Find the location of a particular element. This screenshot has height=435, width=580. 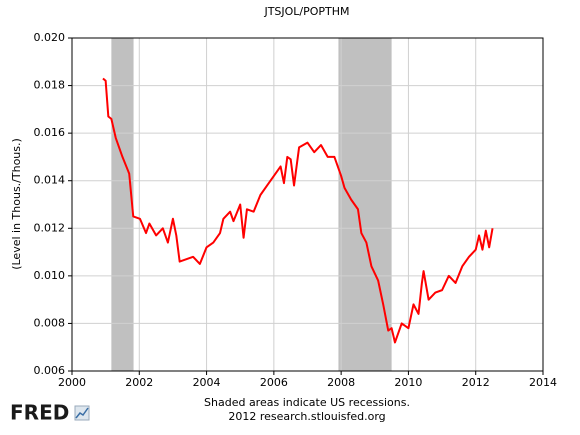

y-tick-label: 0.018 is located at coordinates (50, 85).